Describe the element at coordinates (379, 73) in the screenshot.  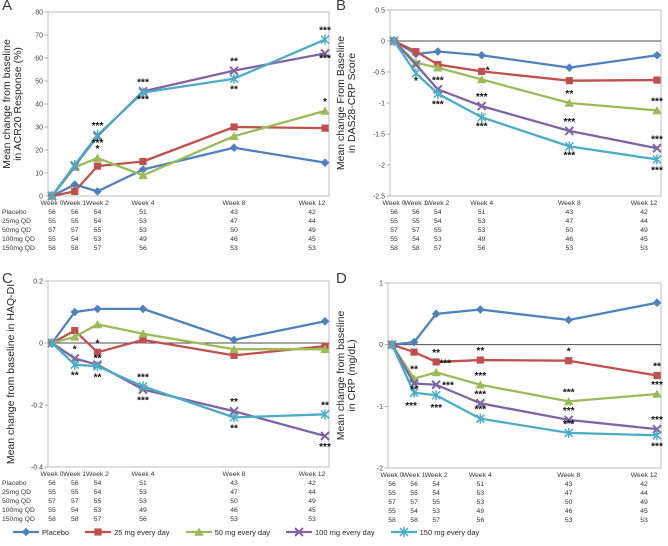
I see `svg-text: -0.5` at that location.